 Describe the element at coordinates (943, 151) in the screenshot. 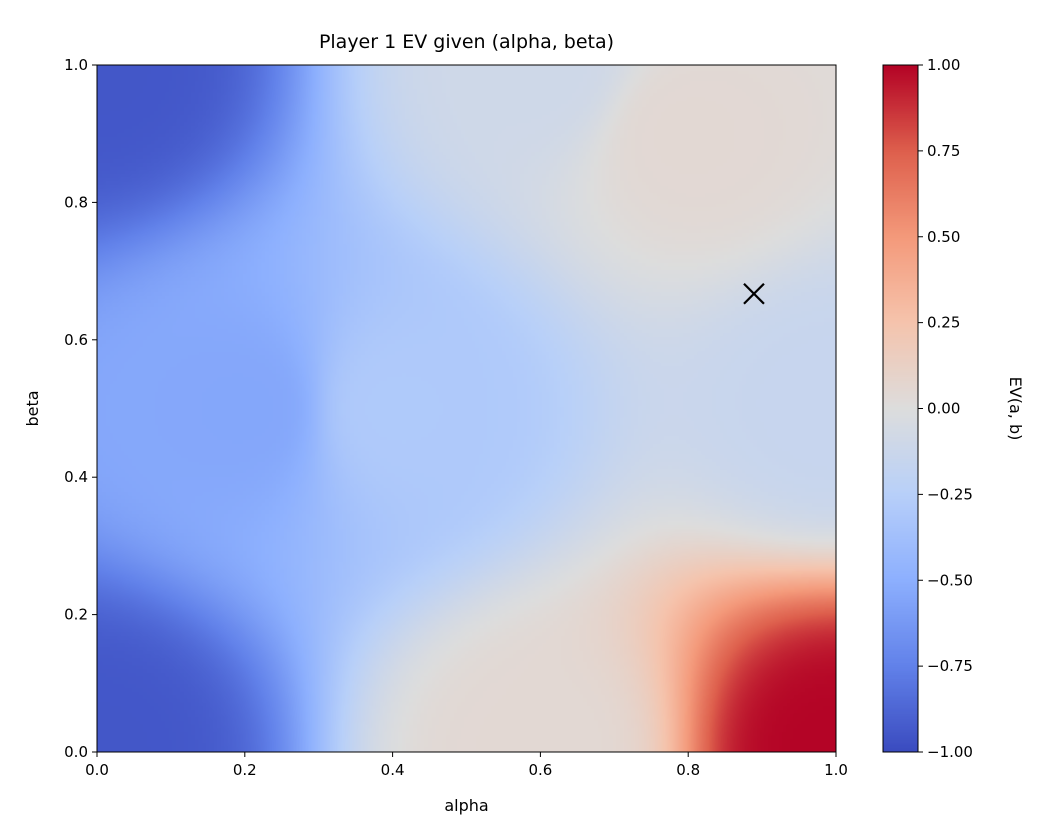

I see `colorbar-tick-label: 0.75` at that location.